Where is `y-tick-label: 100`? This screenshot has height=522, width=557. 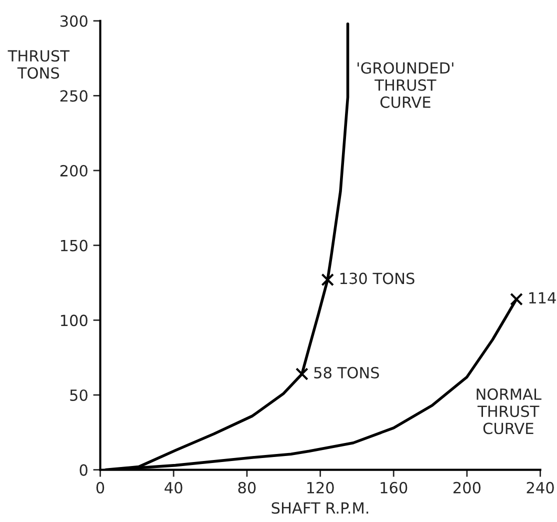 y-tick-label: 100 is located at coordinates (74, 320).